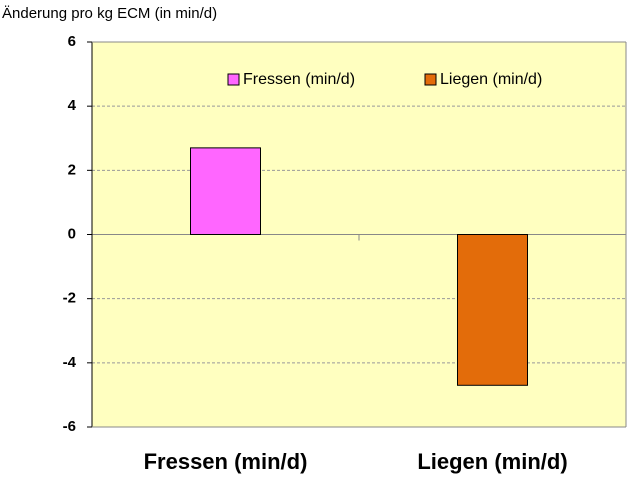 The height and width of the screenshot is (480, 630). Describe the element at coordinates (491, 79) in the screenshot. I see `legend-label: Liegen (min/d)` at that location.